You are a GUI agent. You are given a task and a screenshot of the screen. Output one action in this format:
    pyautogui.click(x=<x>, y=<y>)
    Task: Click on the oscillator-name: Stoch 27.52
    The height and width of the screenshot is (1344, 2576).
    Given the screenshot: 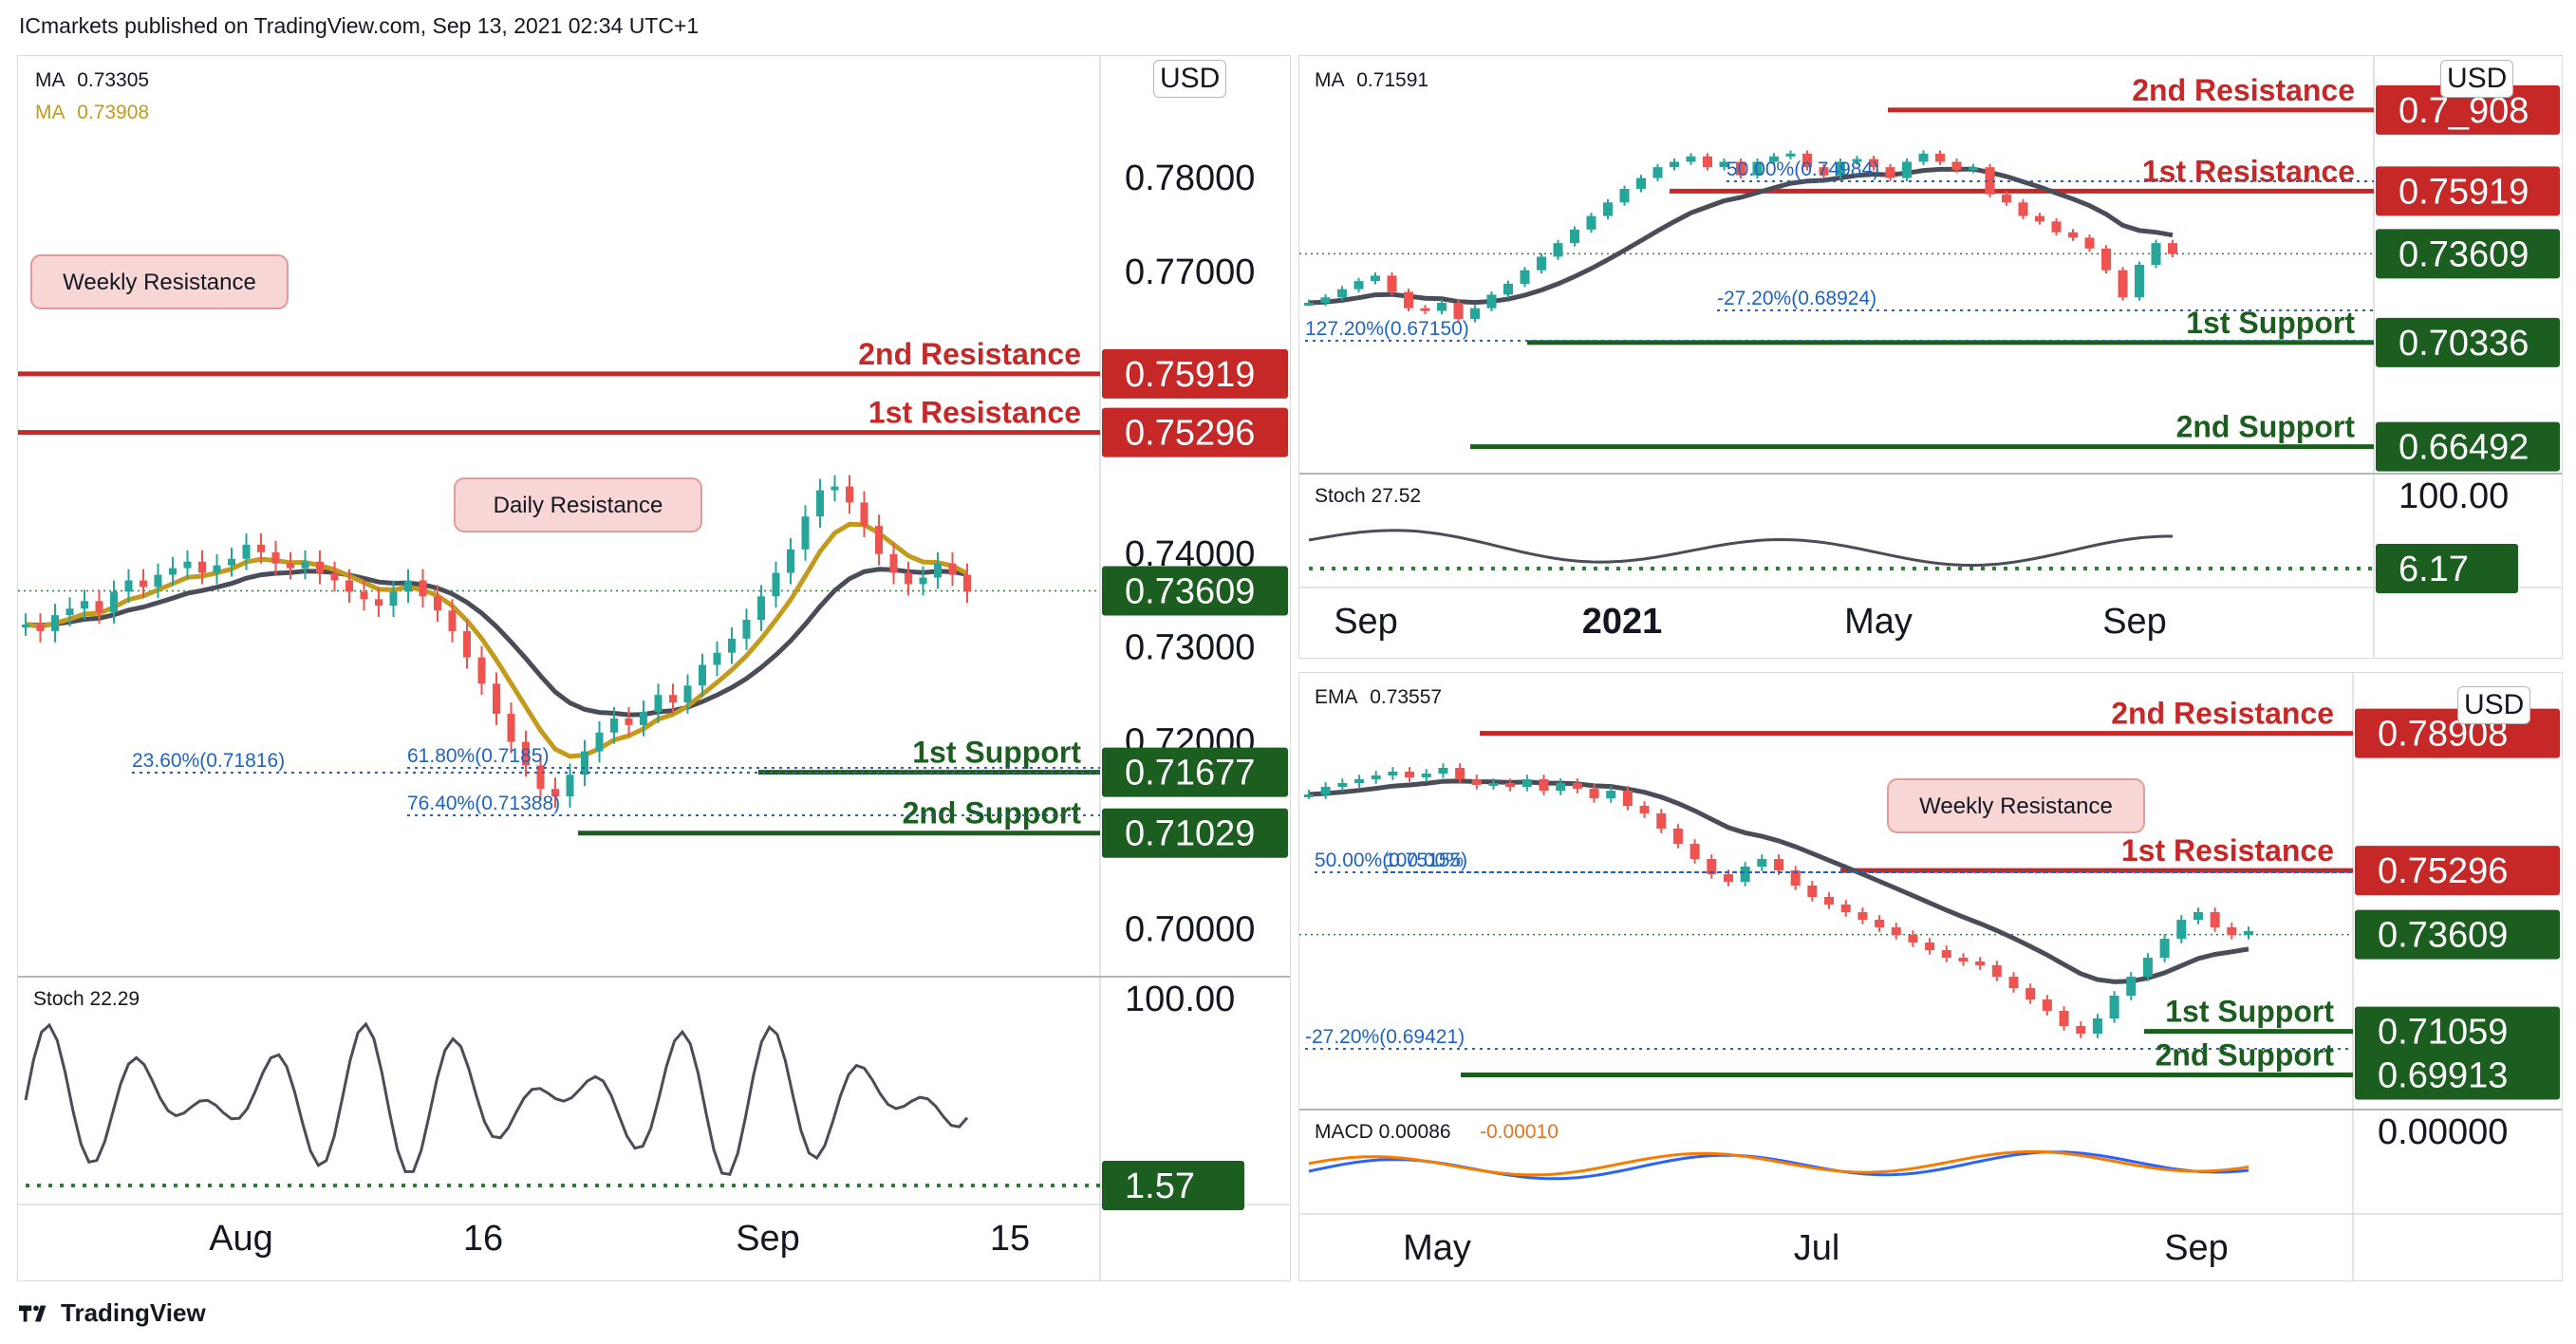 What is the action you would take?
    pyautogui.click(x=1368, y=496)
    